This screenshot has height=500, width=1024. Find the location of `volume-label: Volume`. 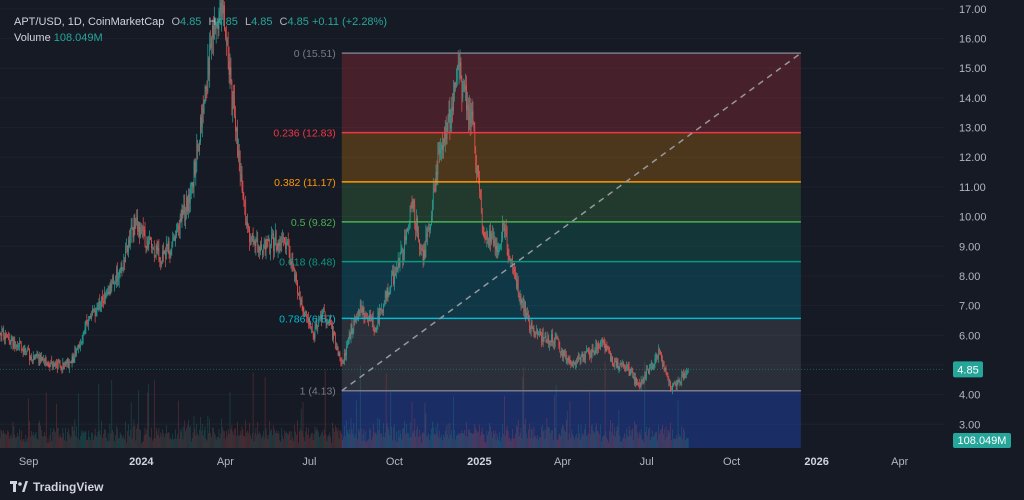

volume-label: Volume is located at coordinates (32, 38).